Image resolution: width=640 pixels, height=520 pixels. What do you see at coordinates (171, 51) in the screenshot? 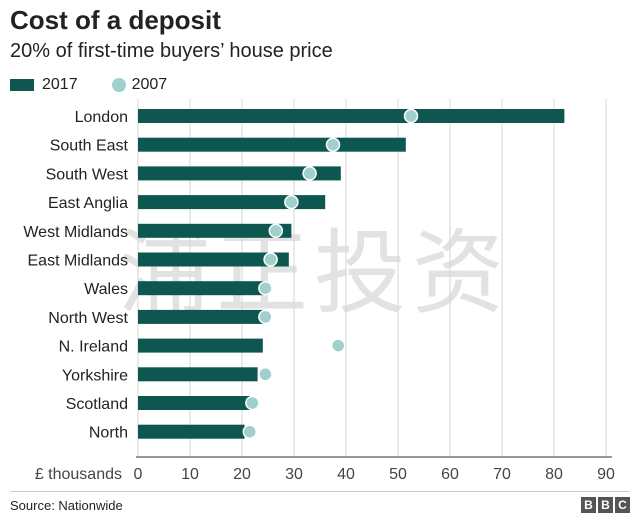
I see `chart-subtitle: 20% of first-time buyers’ house price` at bounding box center [171, 51].